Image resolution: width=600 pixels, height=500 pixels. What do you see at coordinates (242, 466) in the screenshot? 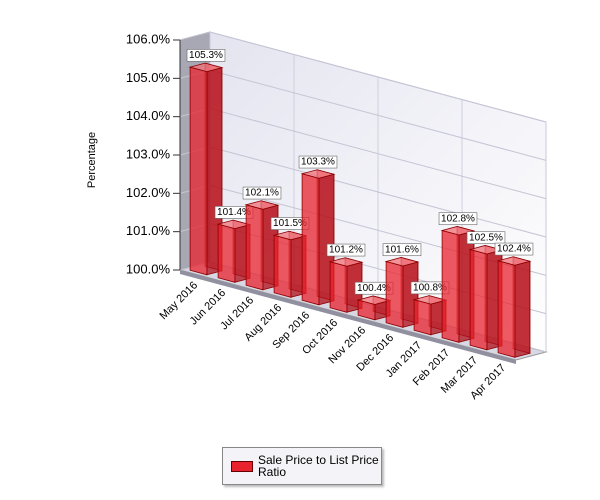
I see `legend-swatch` at bounding box center [242, 466].